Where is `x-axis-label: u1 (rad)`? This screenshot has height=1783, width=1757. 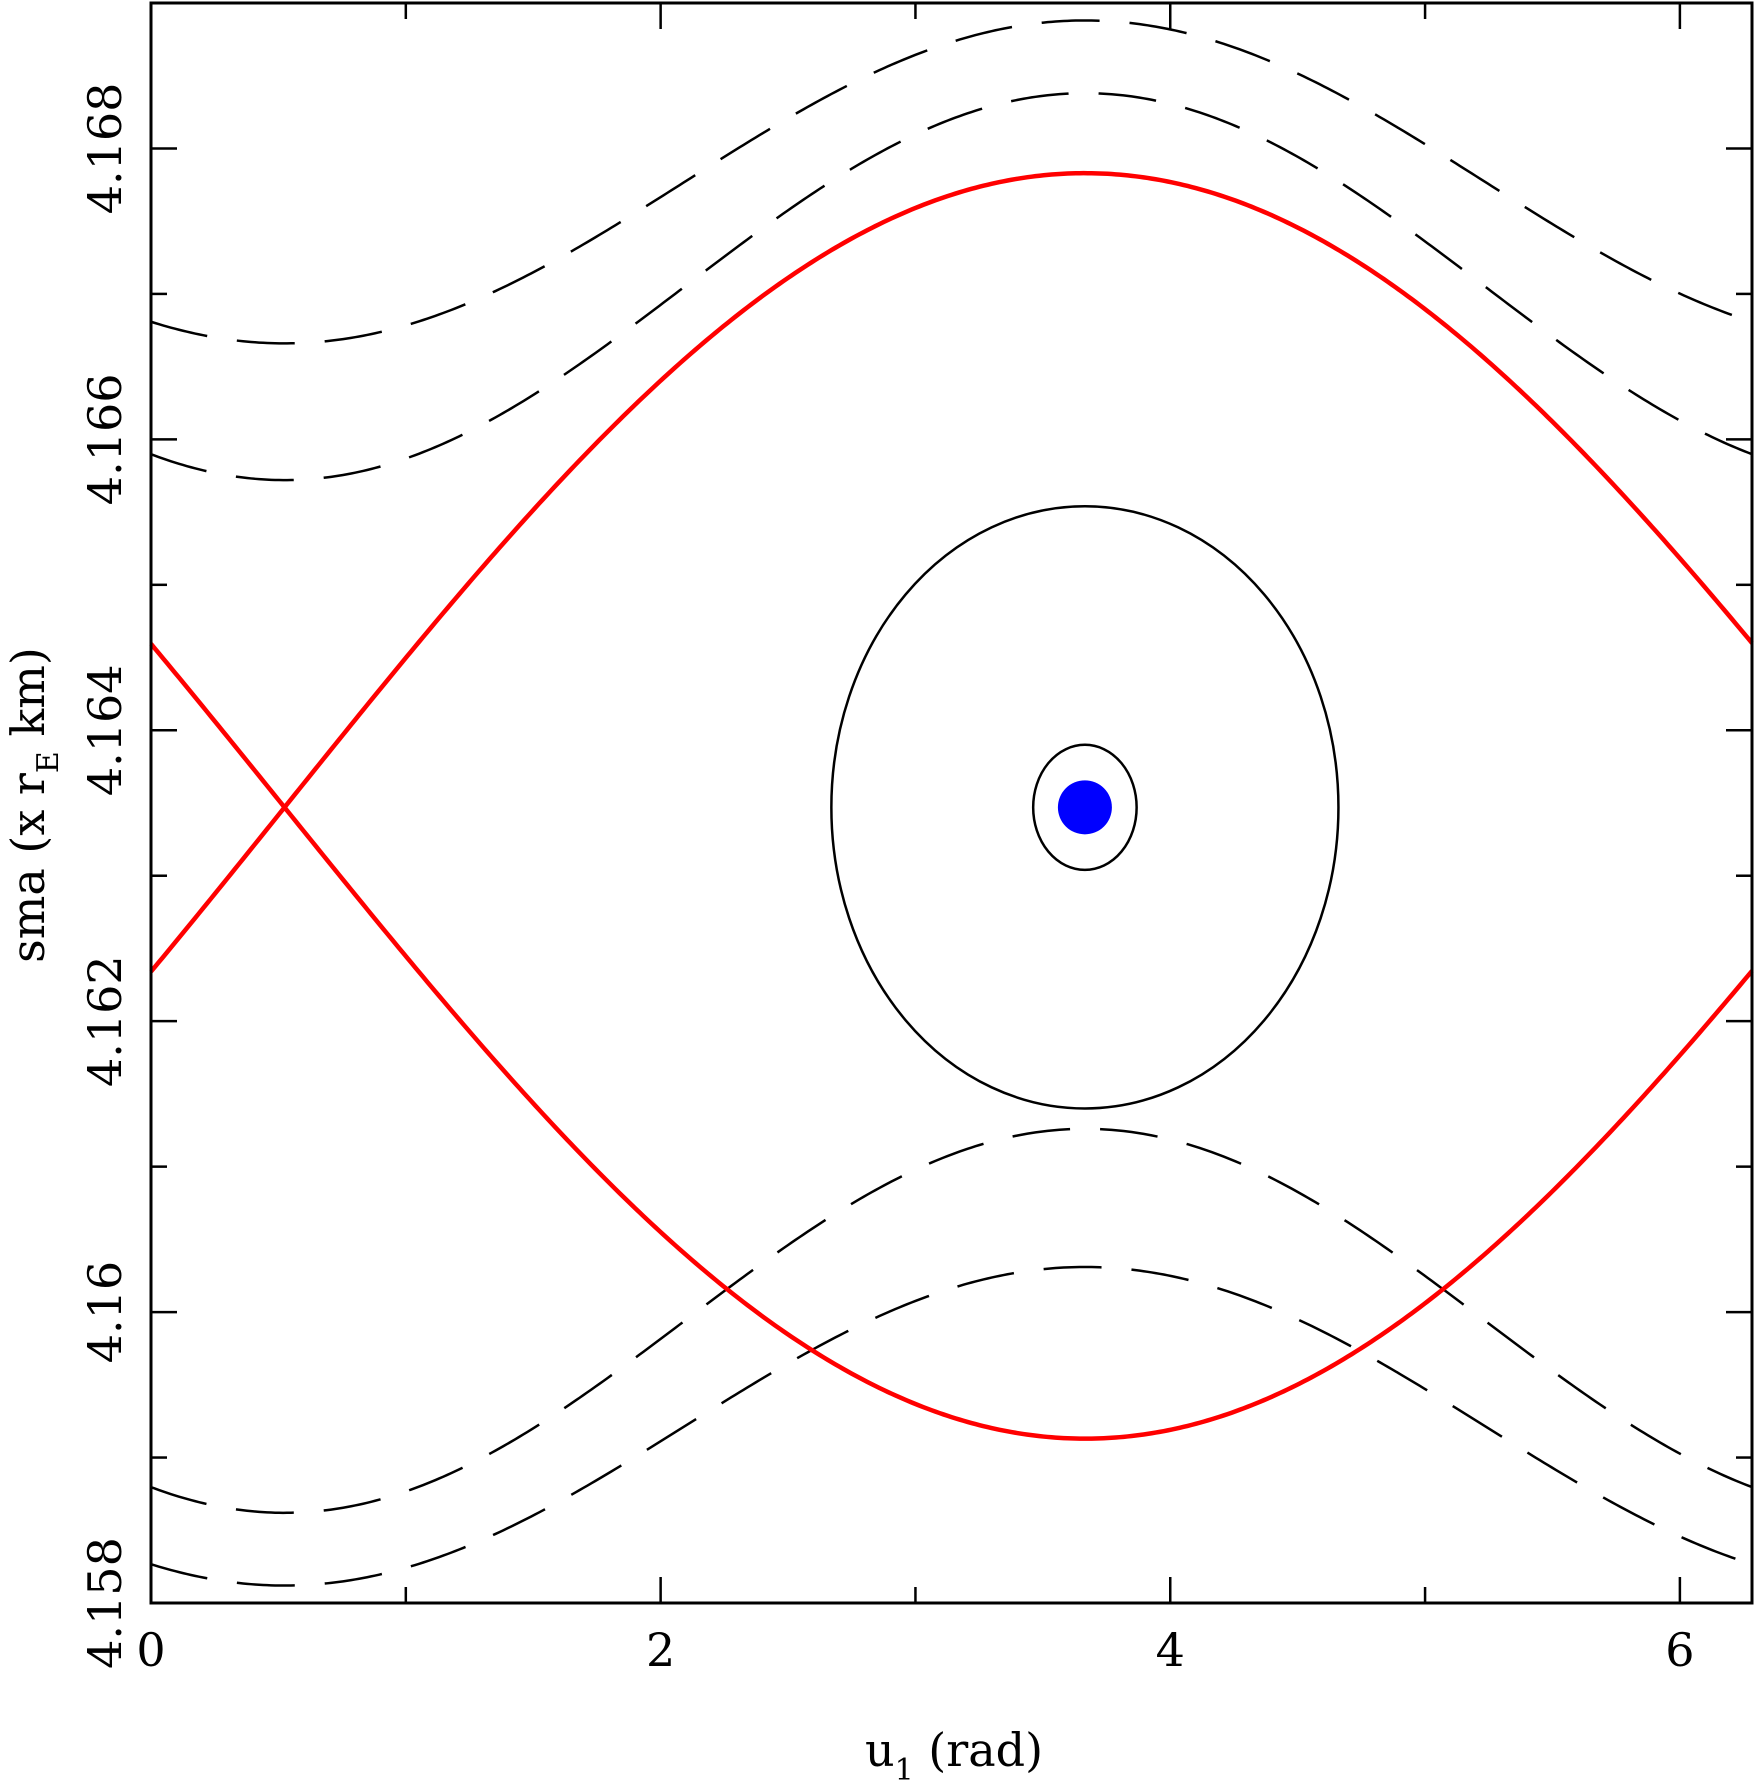 x-axis-label: u1 (rad) is located at coordinates (954, 1753).